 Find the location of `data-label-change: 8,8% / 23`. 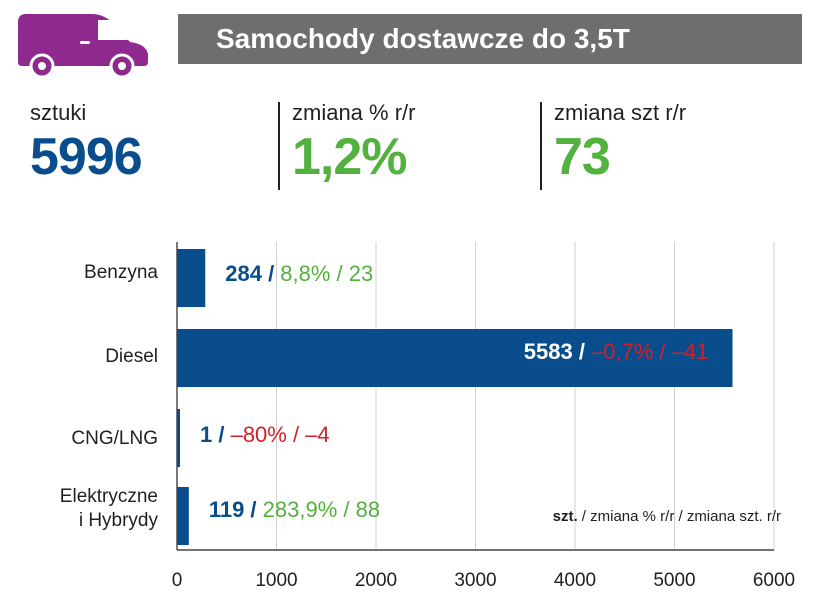

data-label-change: 8,8% / 23 is located at coordinates (326, 273).